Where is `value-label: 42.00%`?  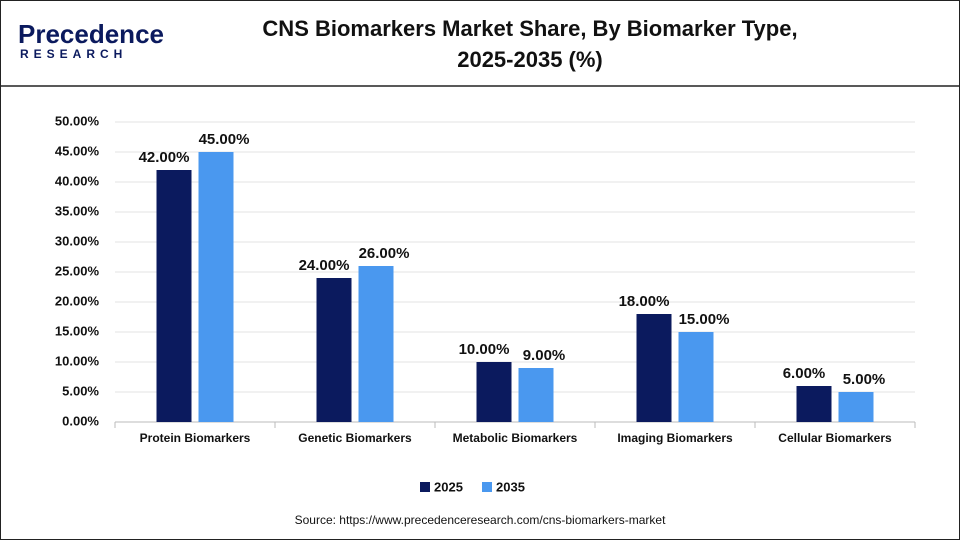 value-label: 42.00% is located at coordinates (164, 157).